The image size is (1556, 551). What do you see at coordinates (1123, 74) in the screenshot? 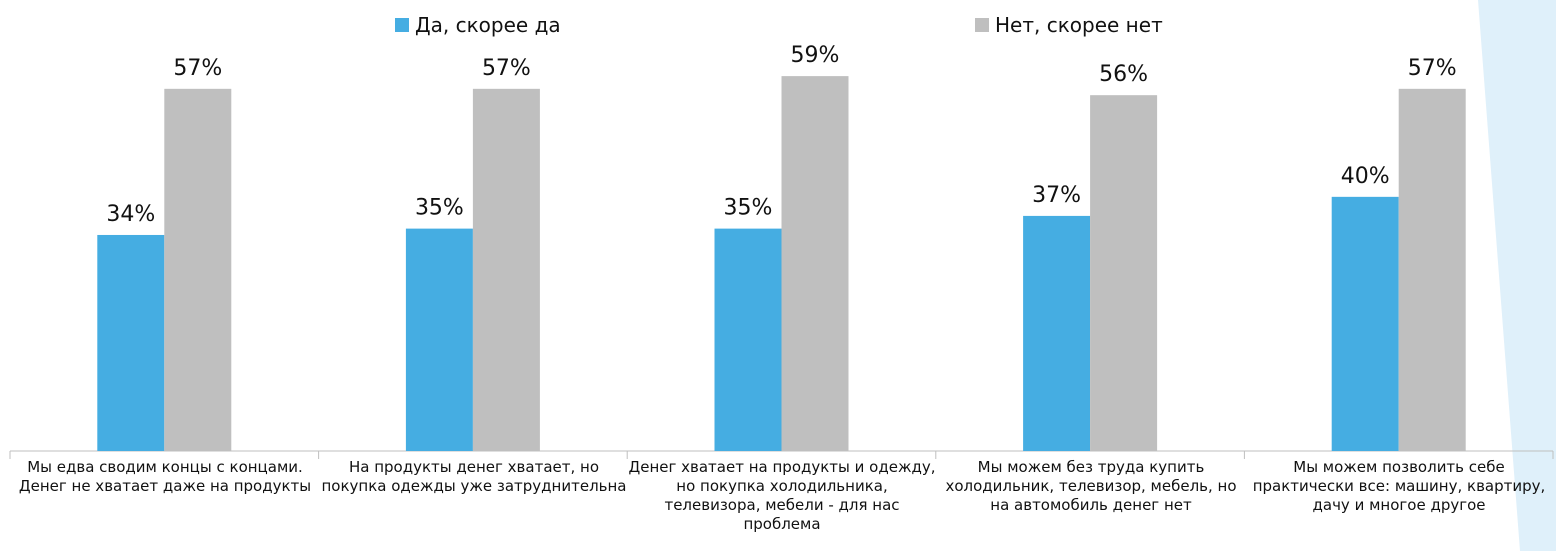
I see `data-label: 56%` at bounding box center [1123, 74].